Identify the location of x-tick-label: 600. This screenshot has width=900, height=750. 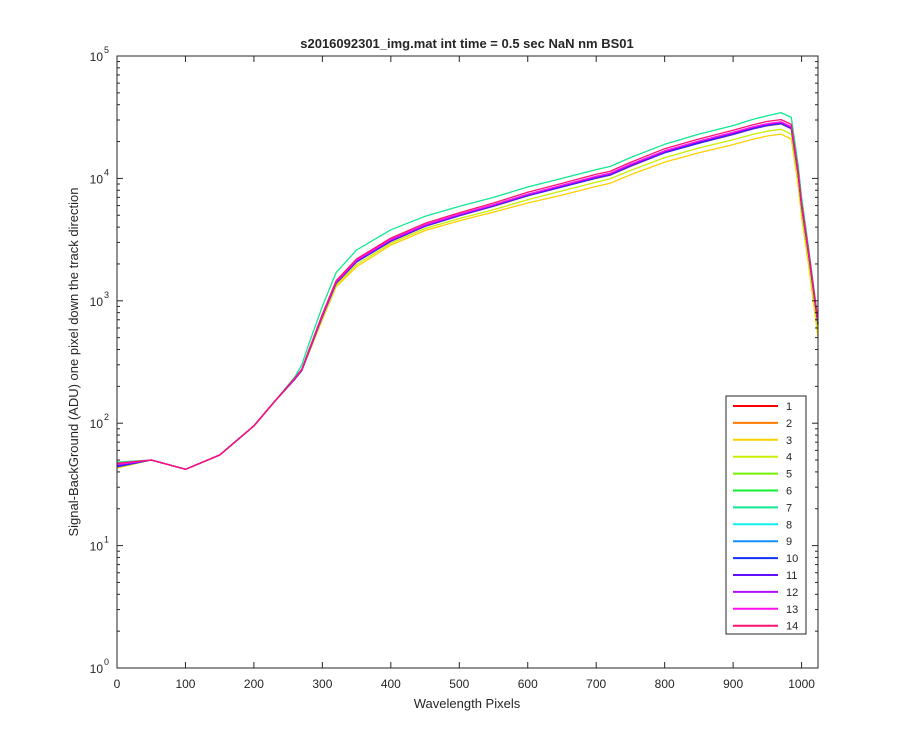
(528, 684).